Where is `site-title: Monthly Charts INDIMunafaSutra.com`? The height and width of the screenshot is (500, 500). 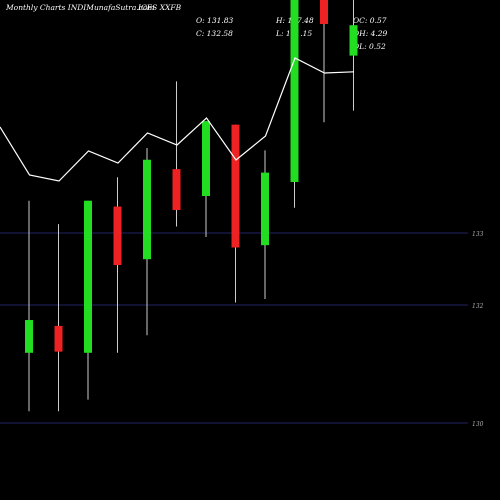
site-title: Monthly Charts INDIMunafaSutra.com is located at coordinates (80, 7).